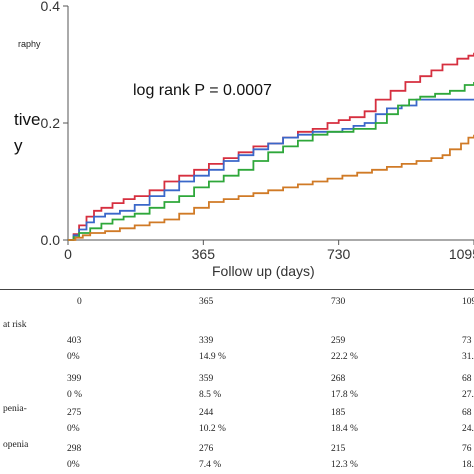 This screenshot has height=474, width=474. Describe the element at coordinates (74, 341) in the screenshot. I see `table-count-cell: 403` at that location.